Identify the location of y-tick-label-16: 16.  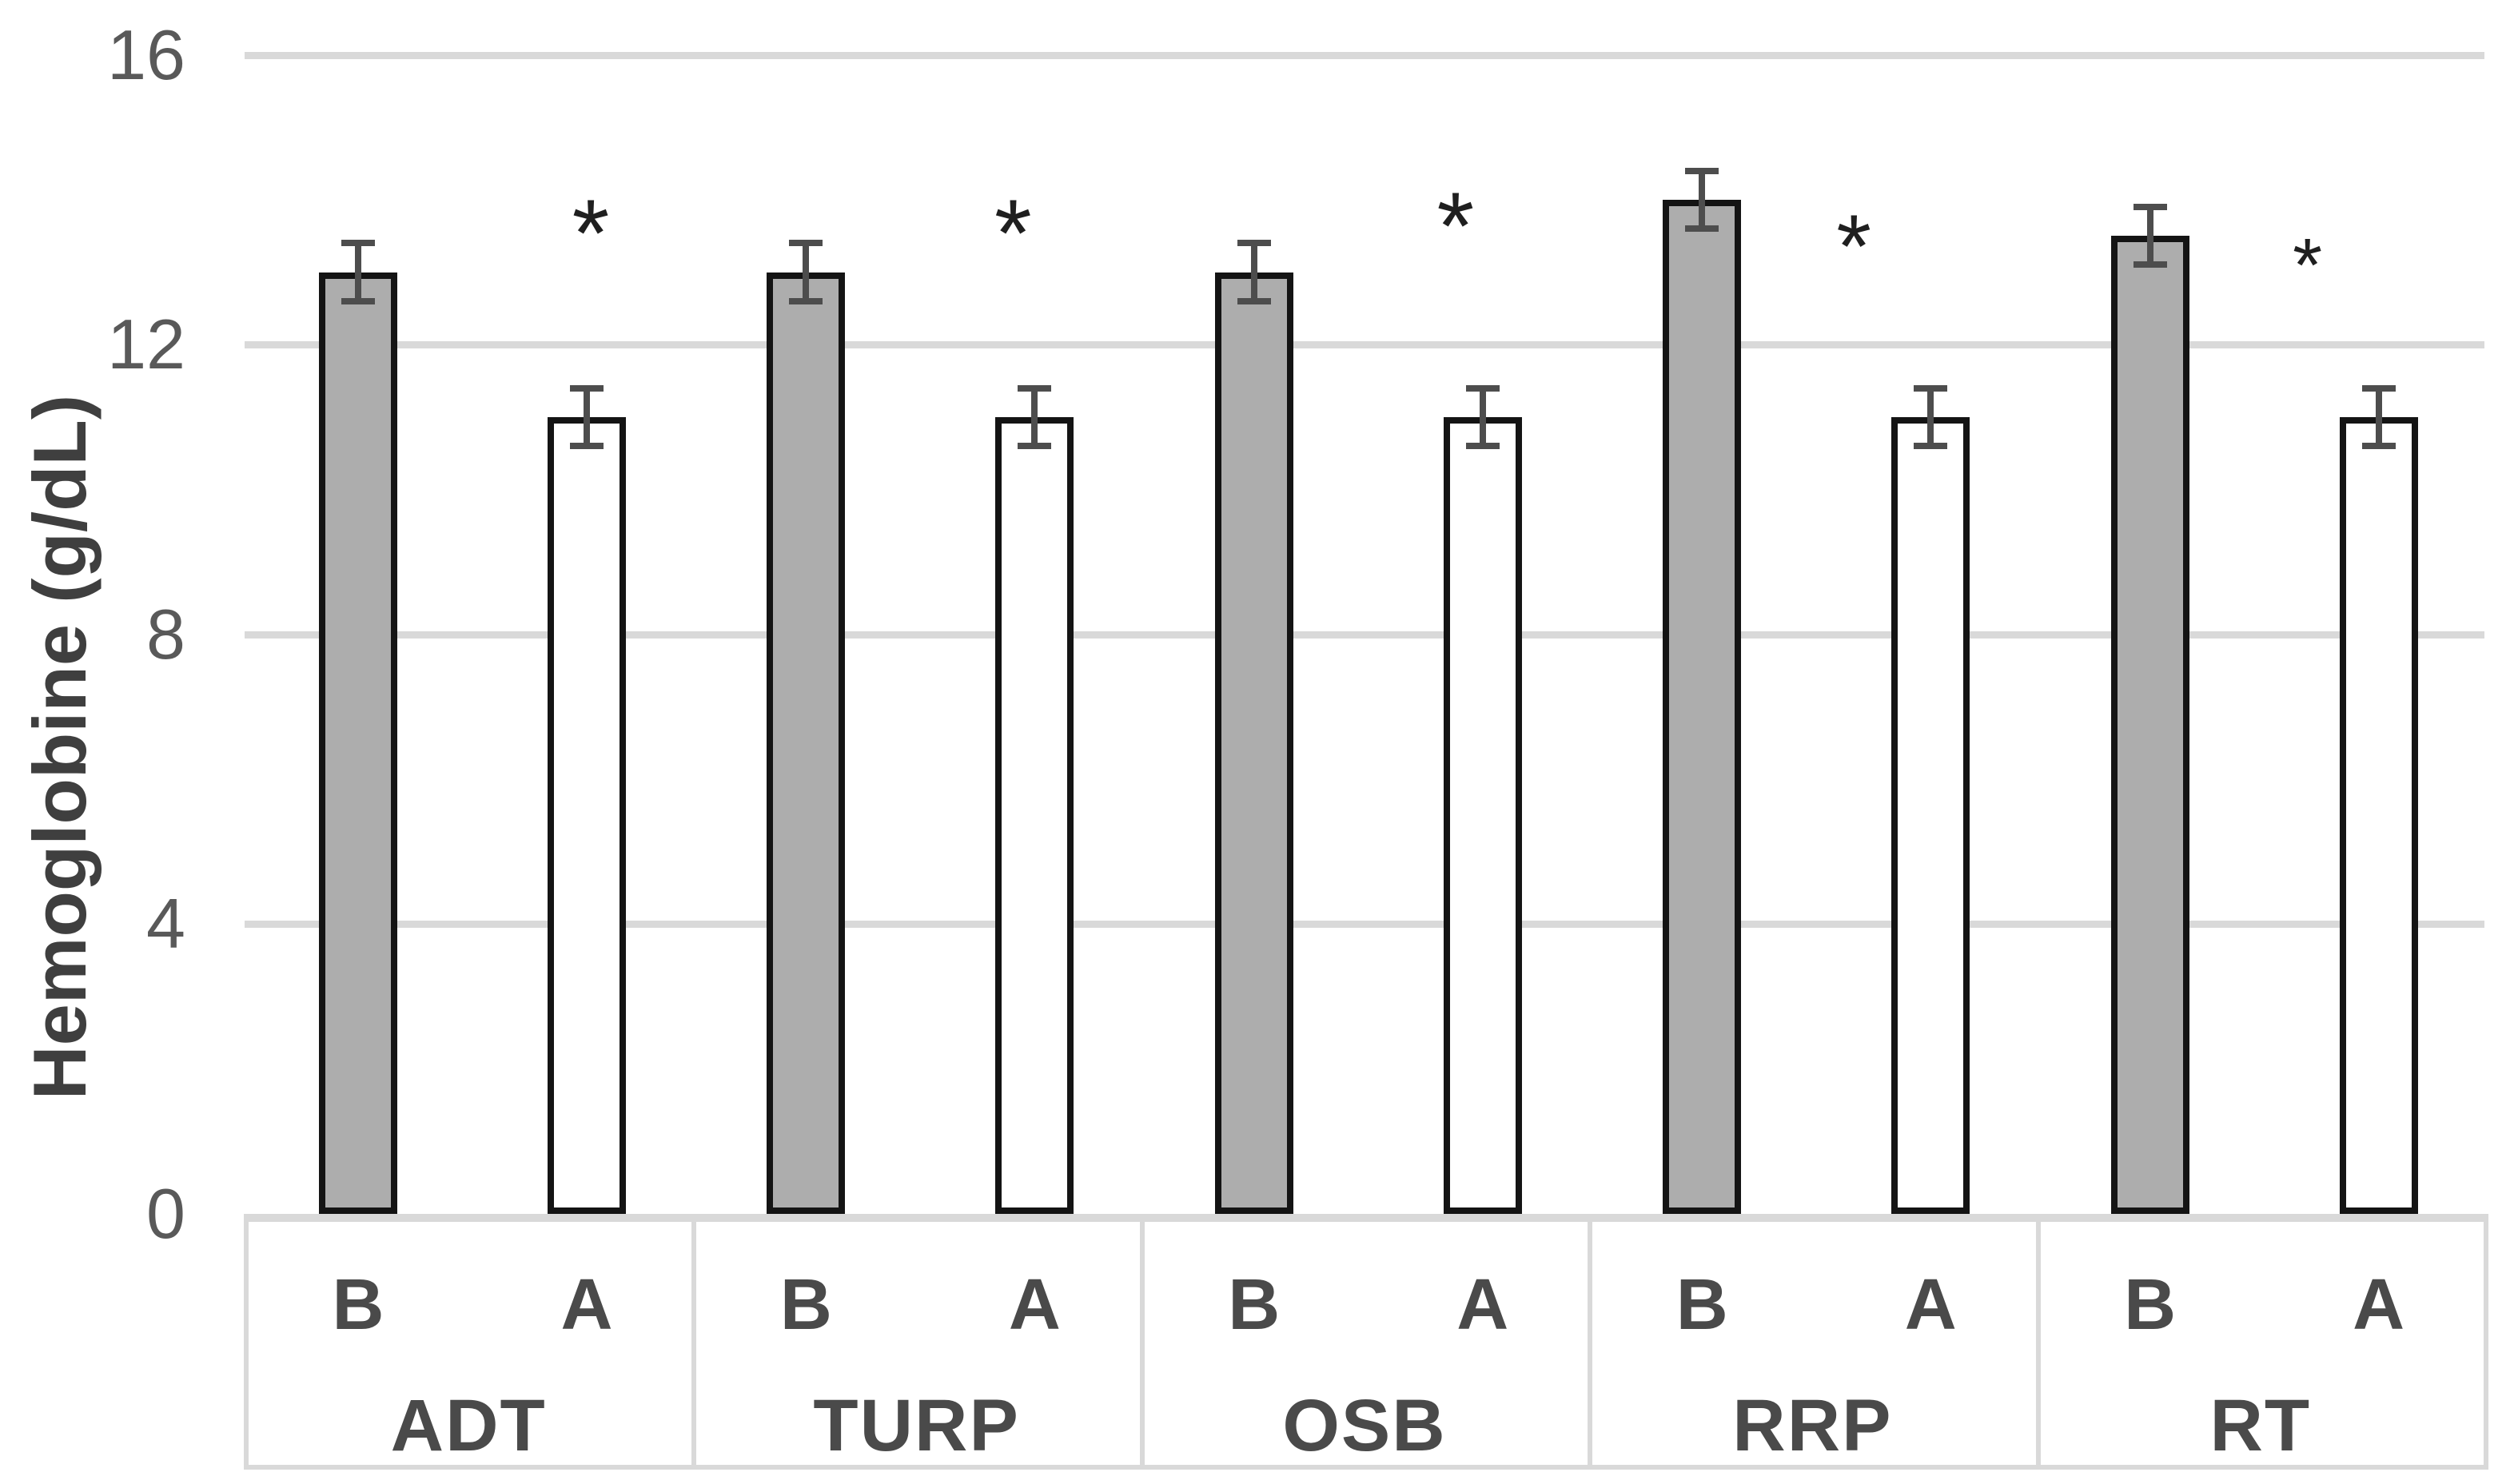
(146, 54).